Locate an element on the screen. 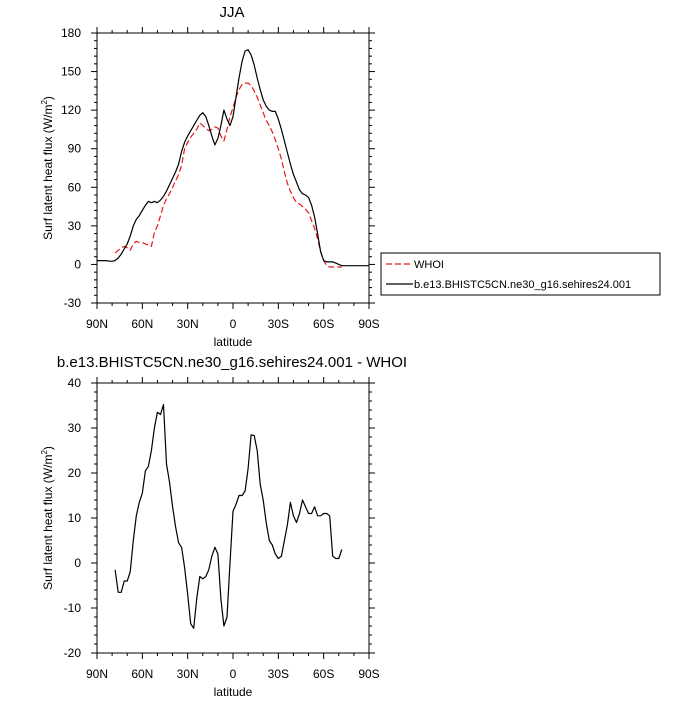 This screenshot has width=700, height=705. chart-1-series-1-line is located at coordinates (228, 175).